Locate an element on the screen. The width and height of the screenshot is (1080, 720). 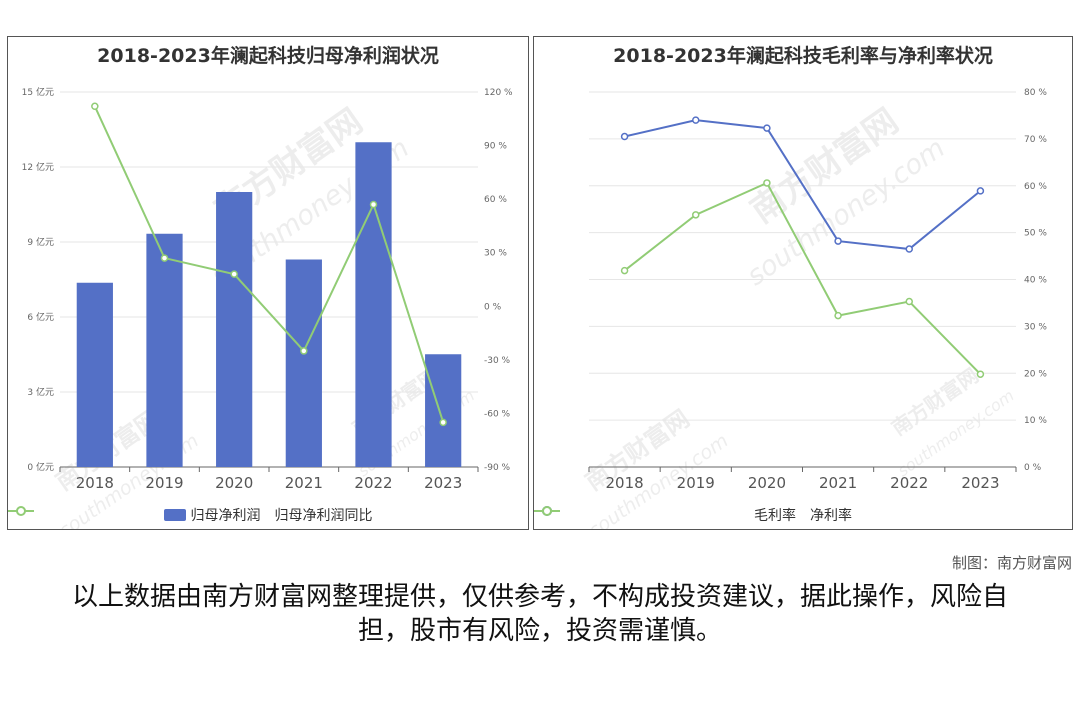
line-net-profit-yoy is located at coordinates (269, 264).